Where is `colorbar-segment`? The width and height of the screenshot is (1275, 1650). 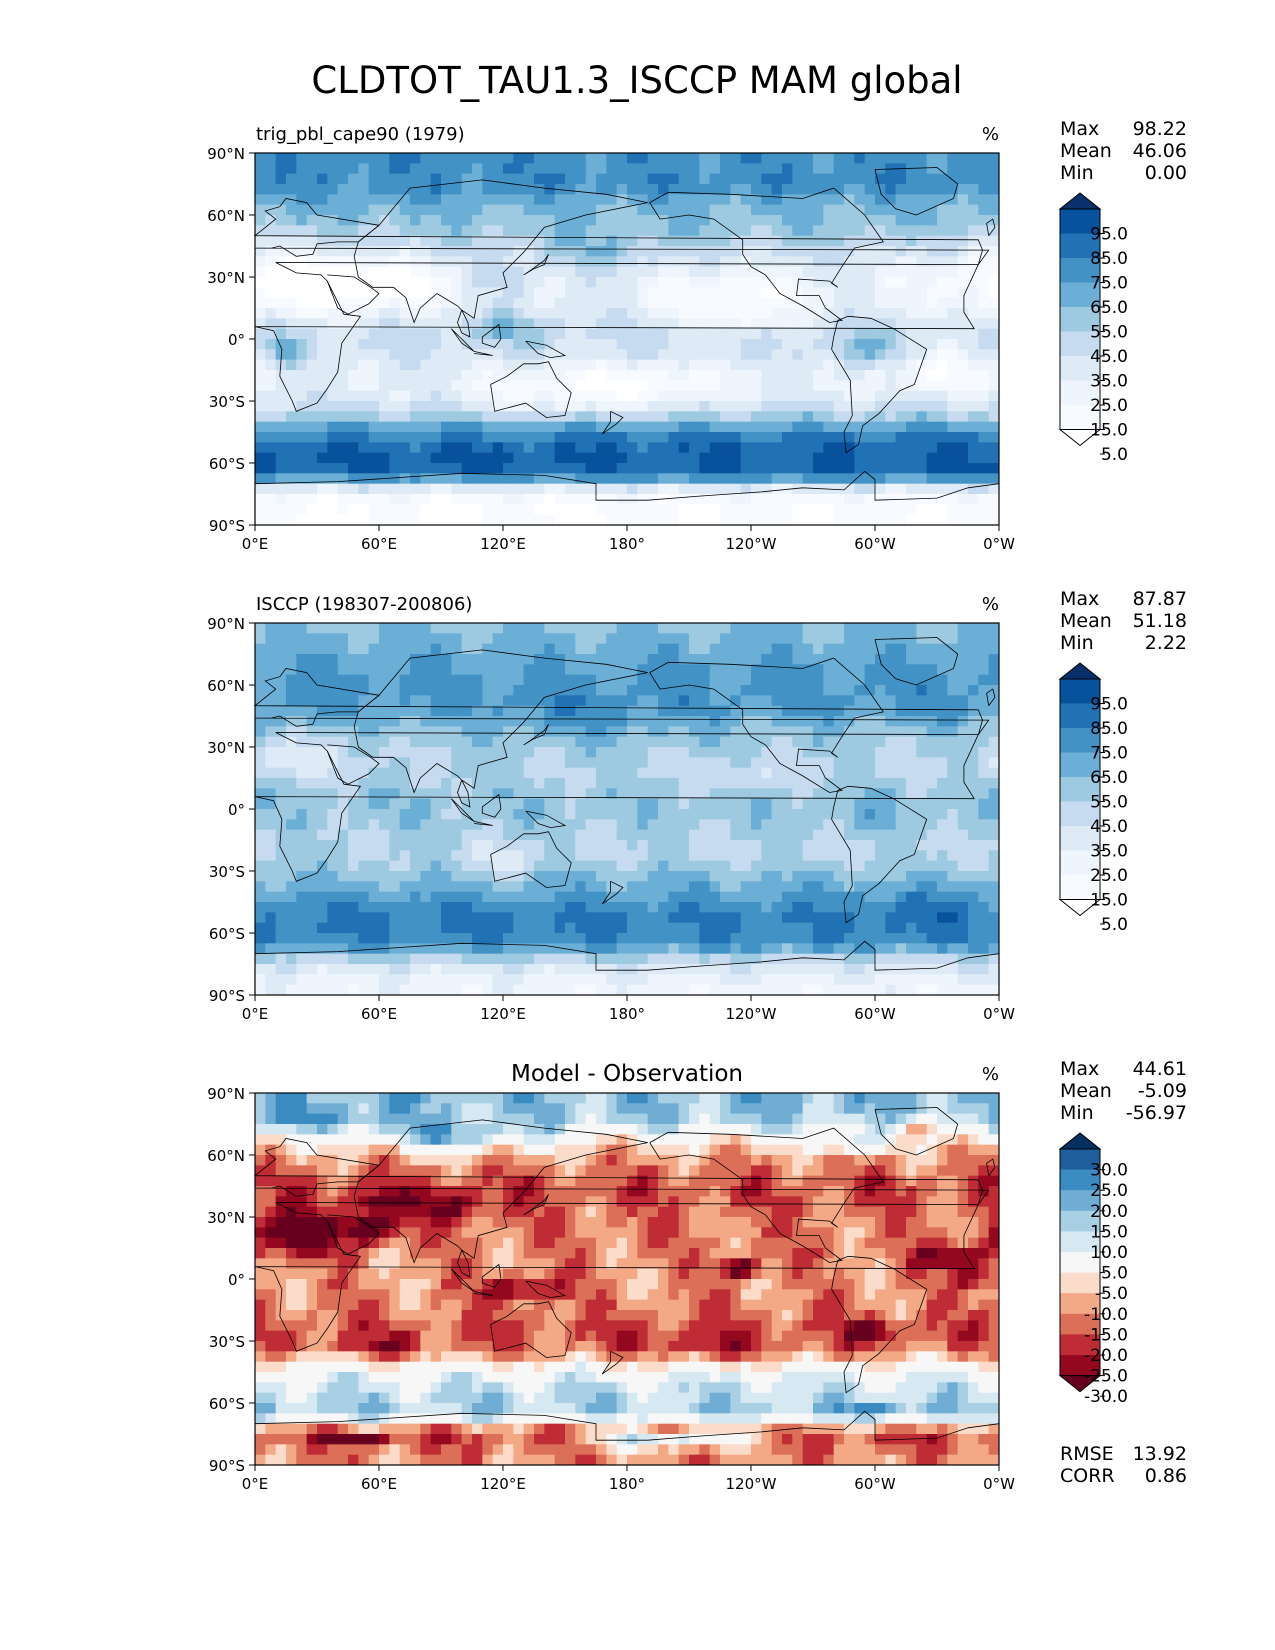 colorbar-segment is located at coordinates (1080, 319).